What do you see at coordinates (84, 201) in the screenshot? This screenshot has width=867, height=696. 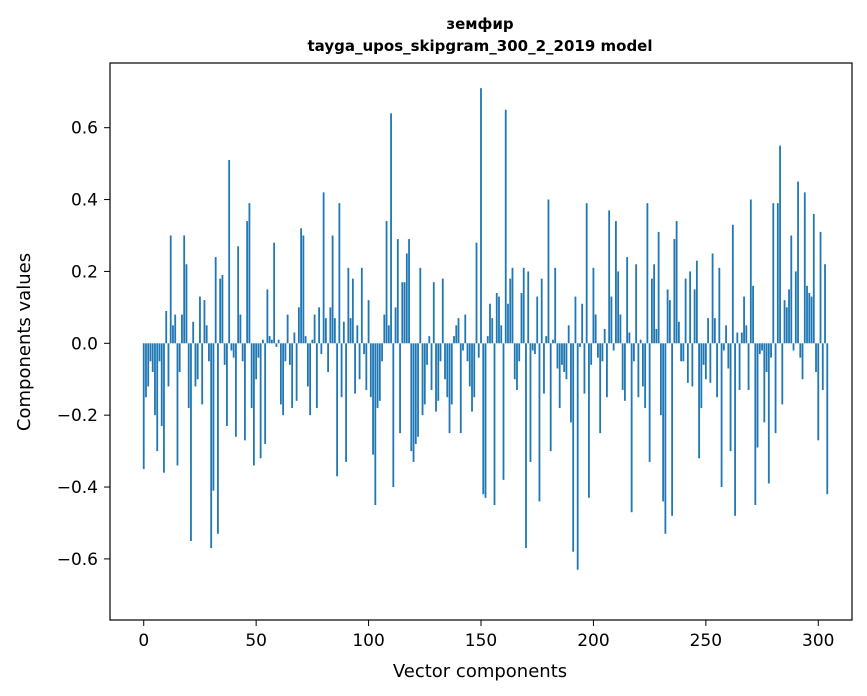 I see `y-tick-label: 0.4` at bounding box center [84, 201].